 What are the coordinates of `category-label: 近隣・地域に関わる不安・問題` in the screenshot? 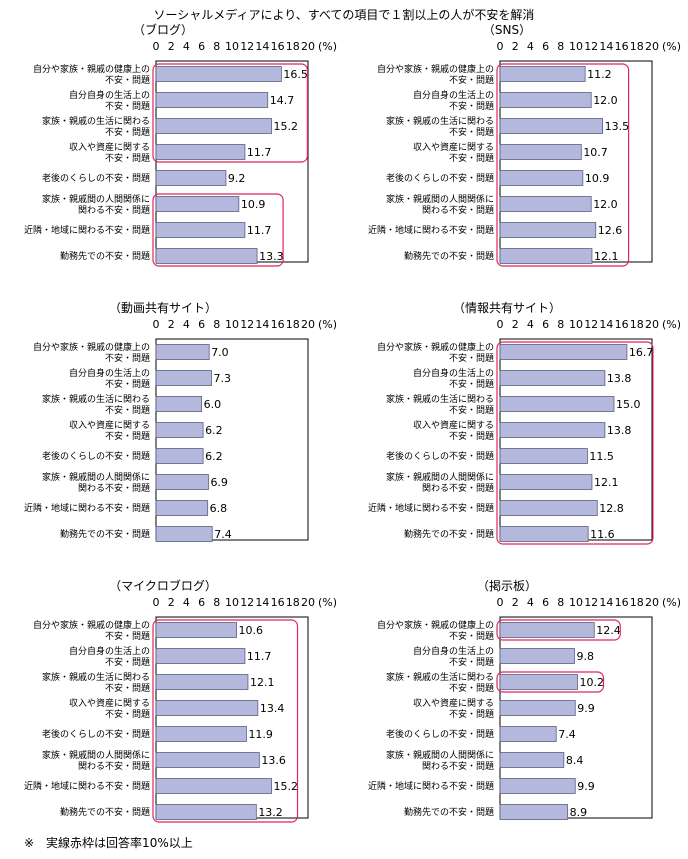 It's located at (431, 230).